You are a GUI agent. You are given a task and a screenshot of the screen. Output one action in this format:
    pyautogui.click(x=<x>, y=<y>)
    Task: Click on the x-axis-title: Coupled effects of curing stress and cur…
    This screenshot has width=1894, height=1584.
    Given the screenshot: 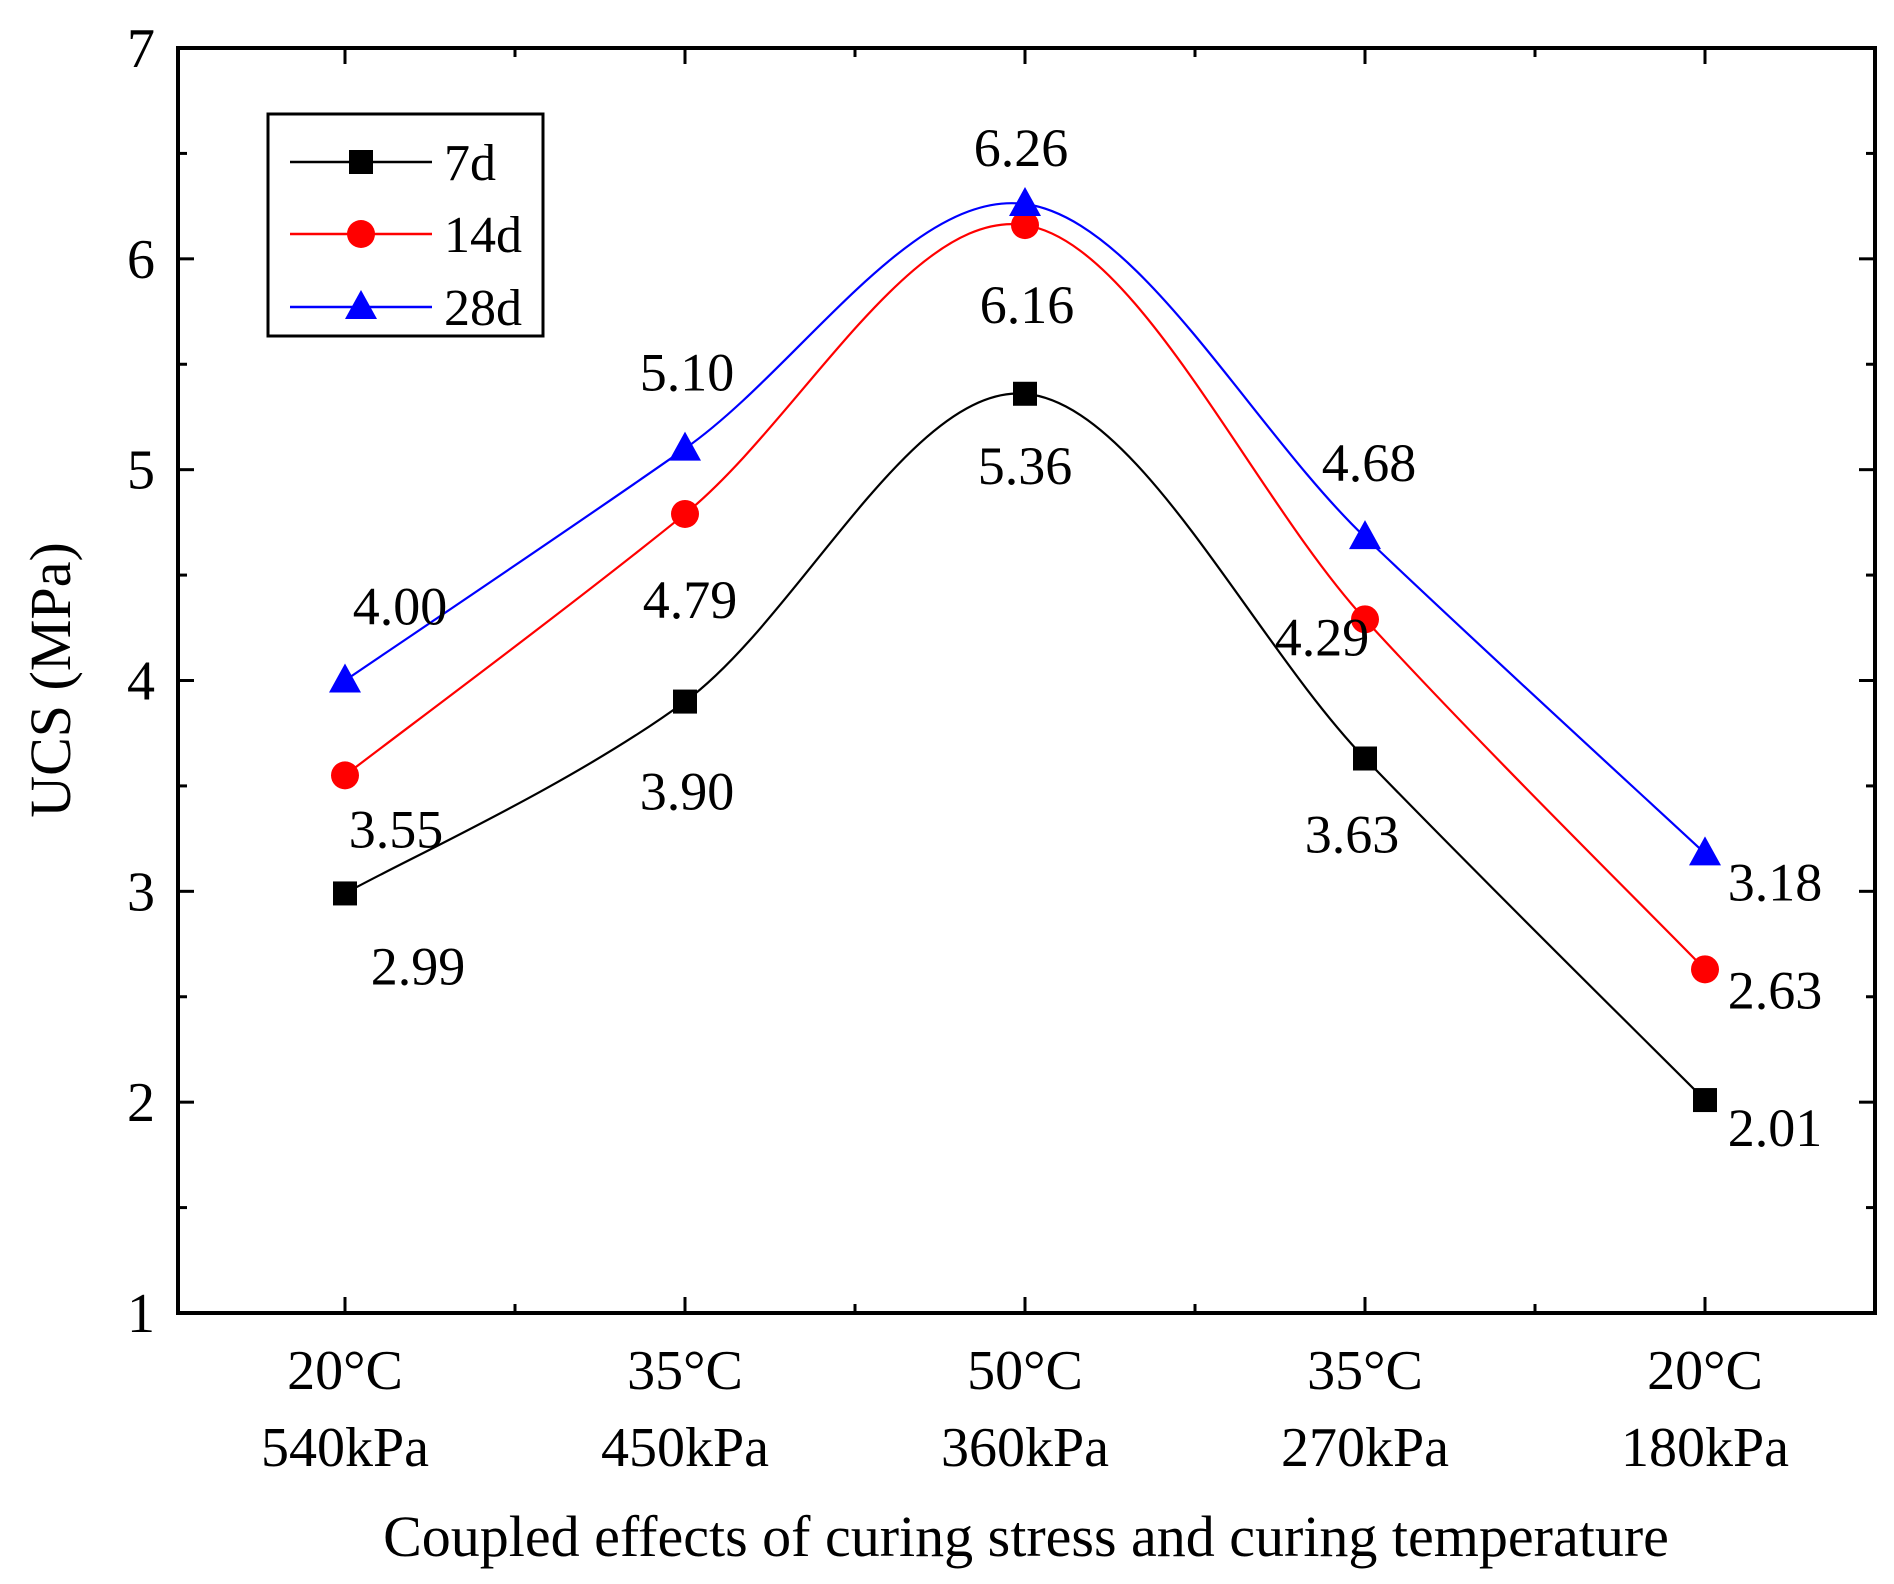 What is the action you would take?
    pyautogui.click(x=1026, y=1536)
    